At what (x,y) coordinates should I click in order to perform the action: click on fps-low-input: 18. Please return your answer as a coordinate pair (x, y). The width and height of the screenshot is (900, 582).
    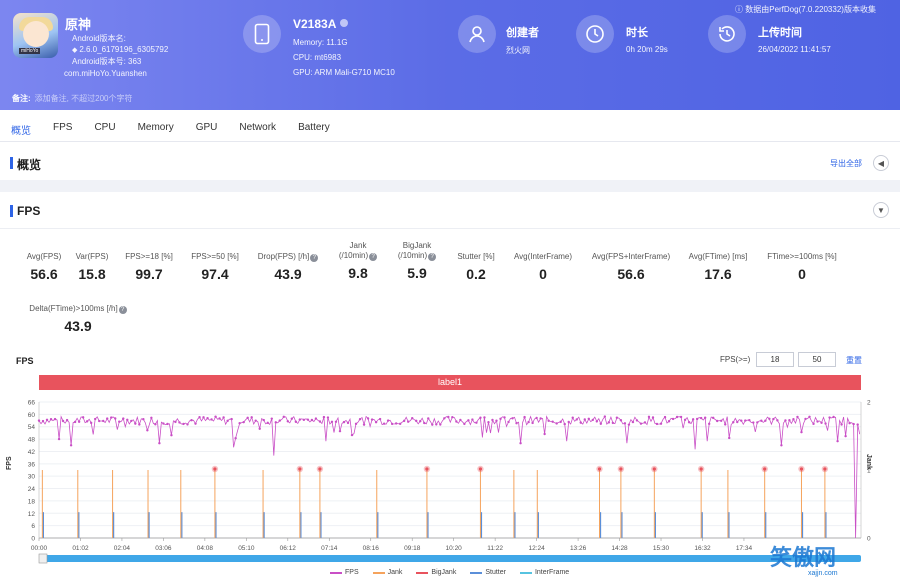
    Looking at the image, I should click on (775, 359).